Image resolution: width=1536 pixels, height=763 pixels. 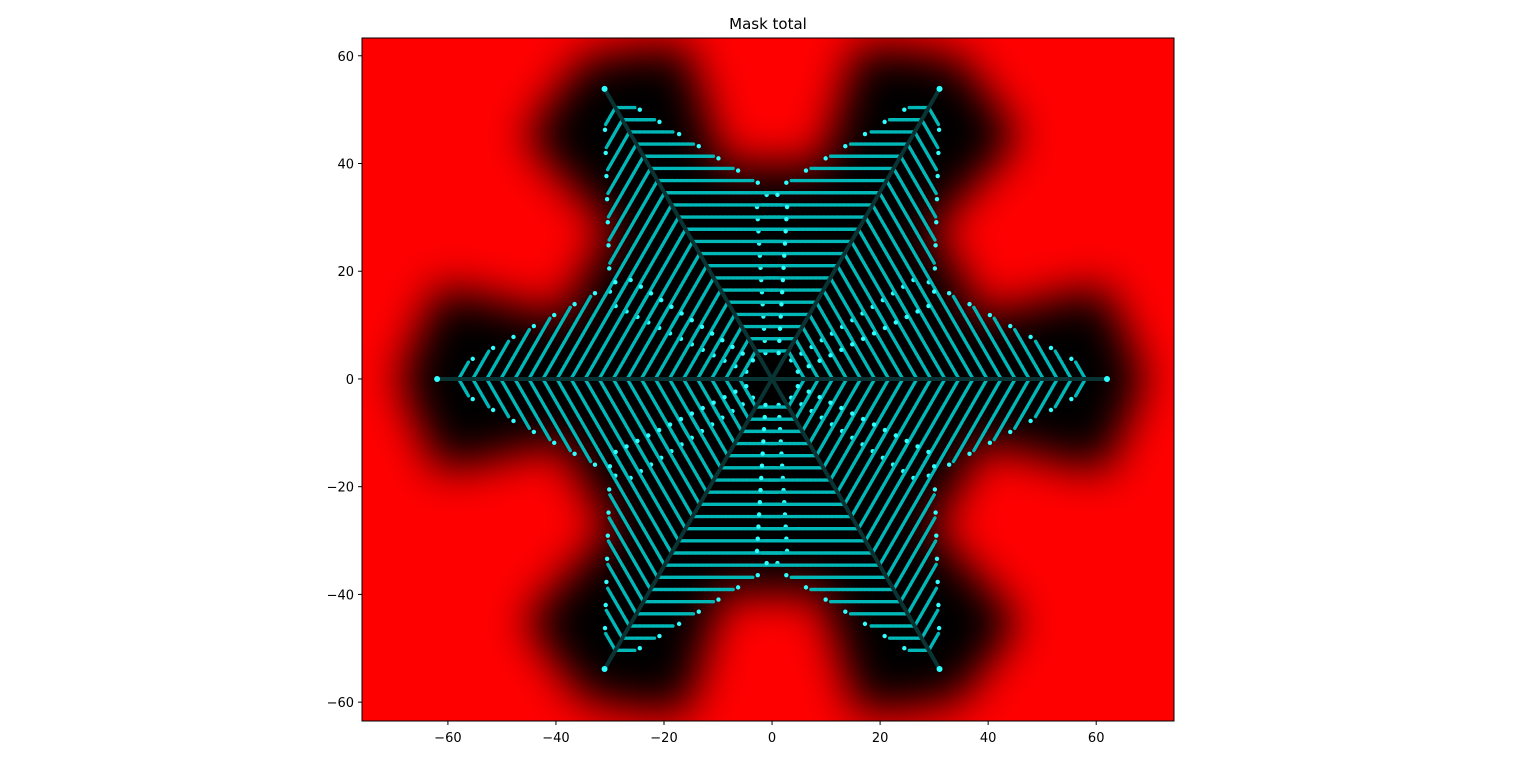 What do you see at coordinates (340, 703) in the screenshot?
I see `y-tick-label: −60` at bounding box center [340, 703].